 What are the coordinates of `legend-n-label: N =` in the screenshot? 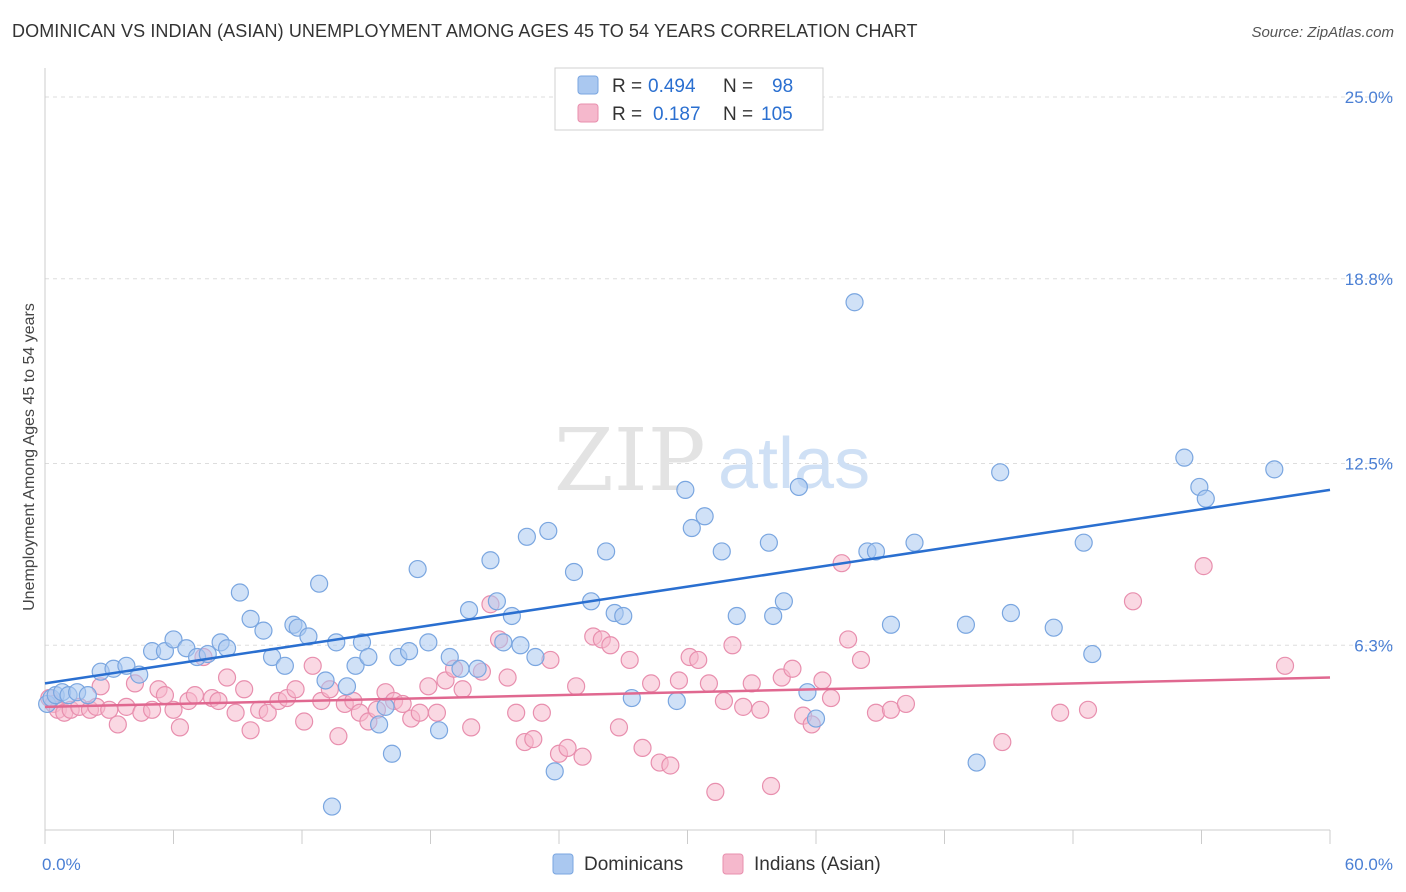 It's located at (738, 114).